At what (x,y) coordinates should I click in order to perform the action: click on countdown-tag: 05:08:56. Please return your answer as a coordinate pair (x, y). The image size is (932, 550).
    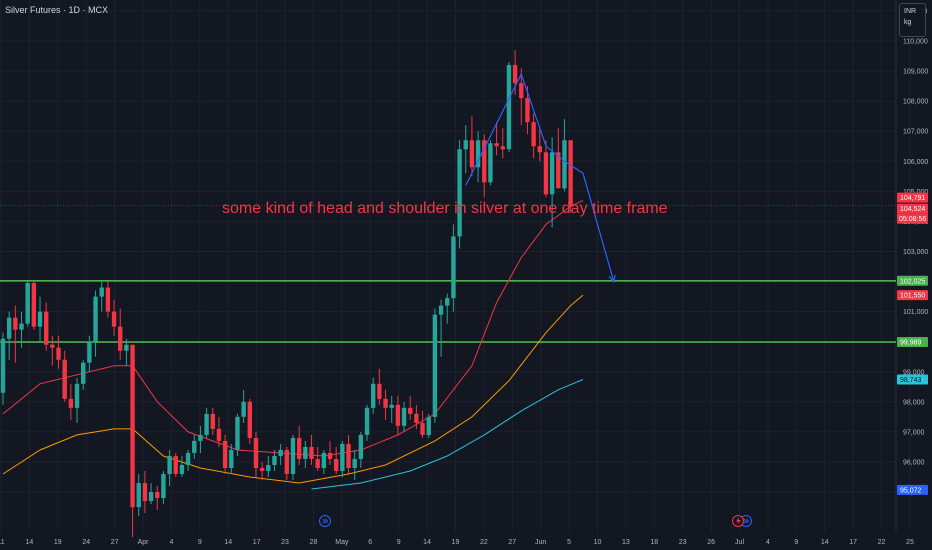
    Looking at the image, I should click on (912, 219).